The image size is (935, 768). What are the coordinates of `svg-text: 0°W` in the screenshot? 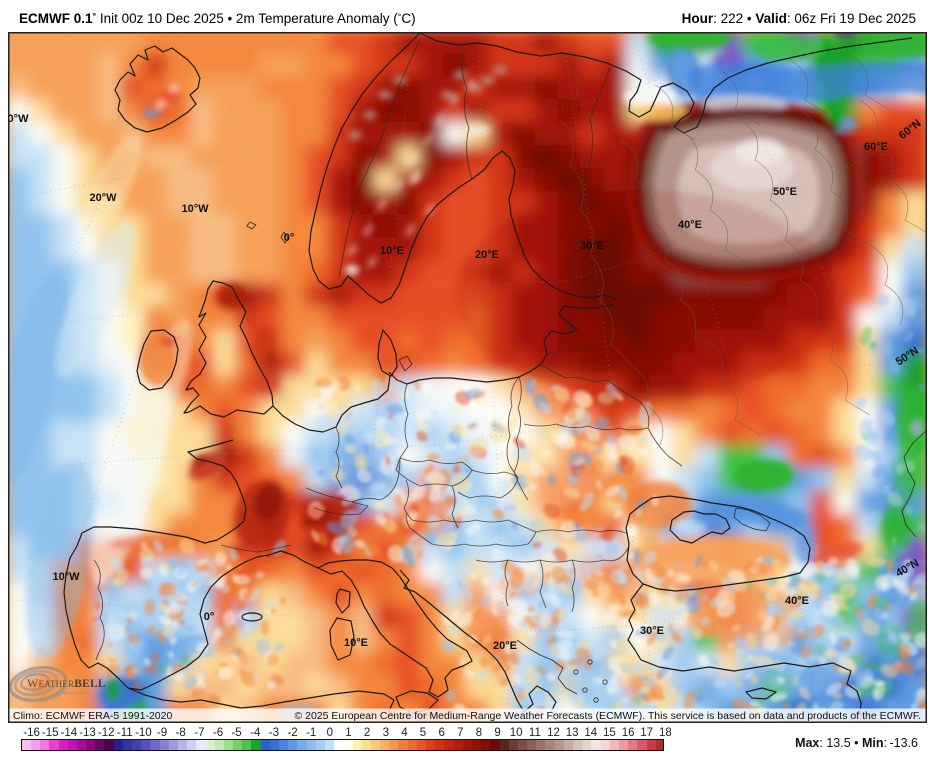 It's located at (18, 119).